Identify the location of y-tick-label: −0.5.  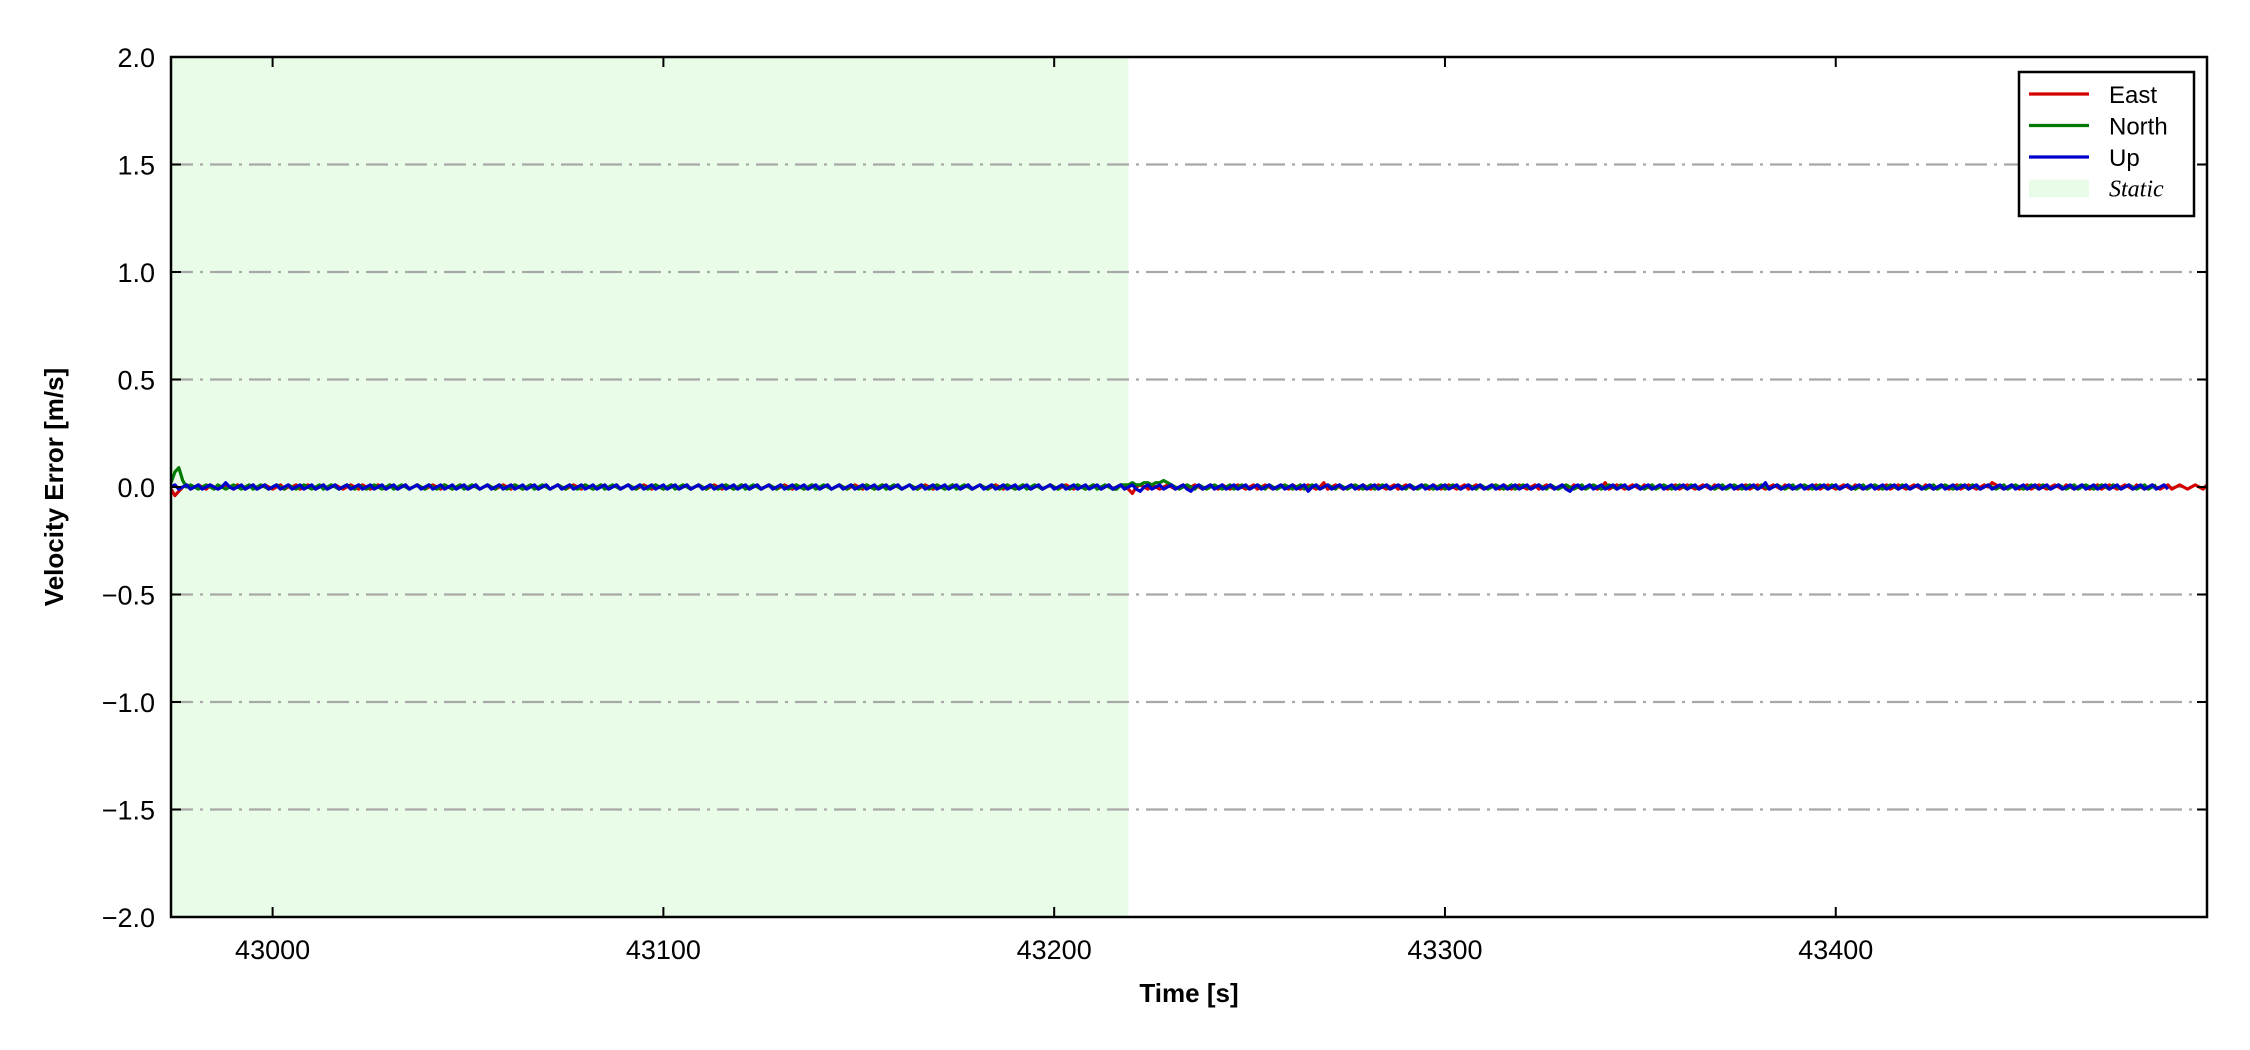
(128, 596).